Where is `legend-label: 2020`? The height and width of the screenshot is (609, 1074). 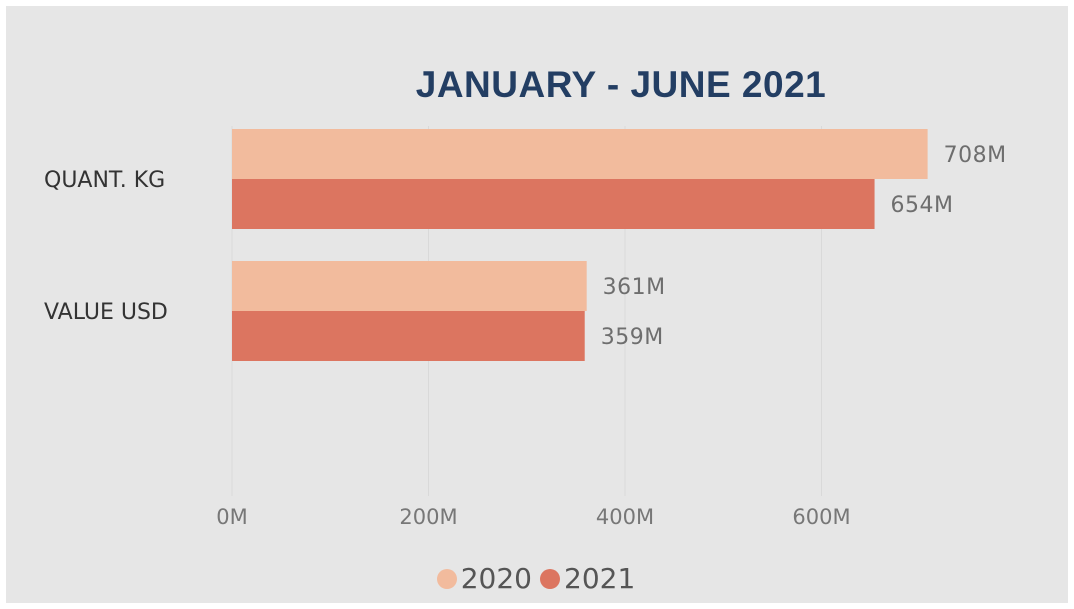 legend-label: 2020 is located at coordinates (496, 578).